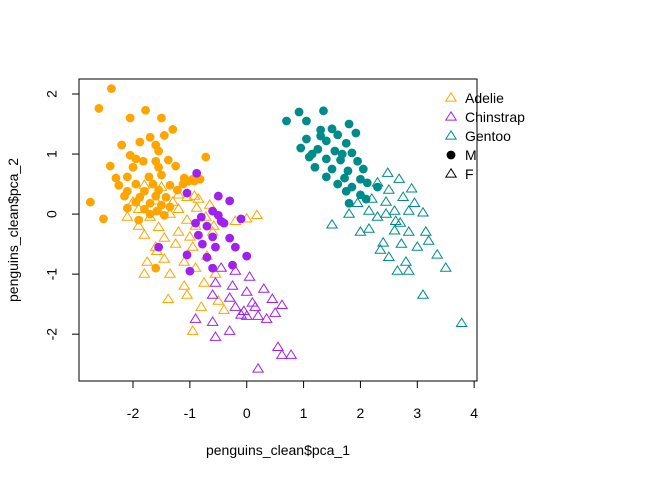 The height and width of the screenshot is (480, 672). I want to click on y-tick-label: 1, so click(52, 154).